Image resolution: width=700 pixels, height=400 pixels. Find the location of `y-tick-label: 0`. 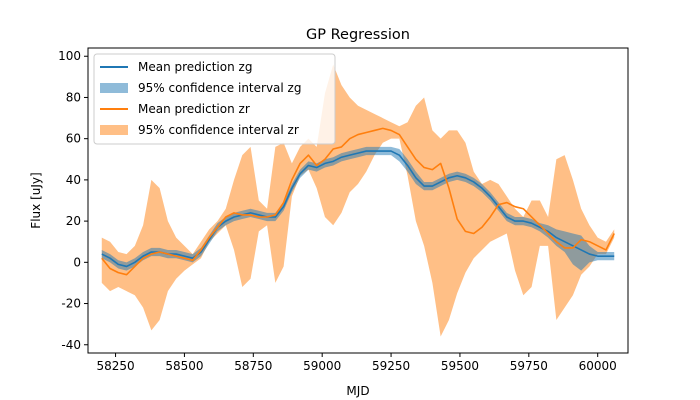

y-tick-label: 0 is located at coordinates (77, 262).